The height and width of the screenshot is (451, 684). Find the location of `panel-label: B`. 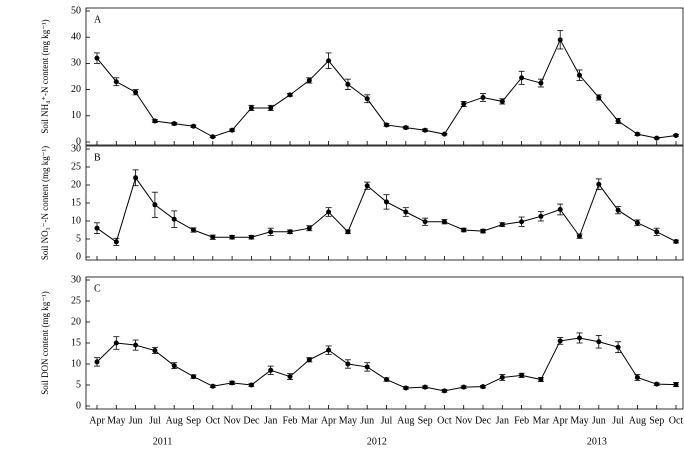

panel-label: B is located at coordinates (97, 157).